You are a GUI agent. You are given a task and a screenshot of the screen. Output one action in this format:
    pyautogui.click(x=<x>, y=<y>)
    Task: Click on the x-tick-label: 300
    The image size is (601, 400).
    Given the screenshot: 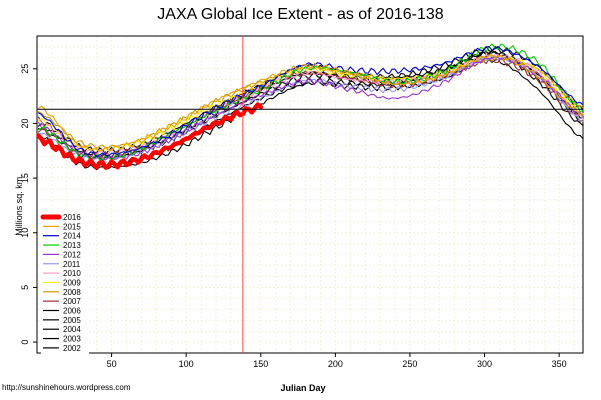 What is the action you would take?
    pyautogui.click(x=484, y=364)
    